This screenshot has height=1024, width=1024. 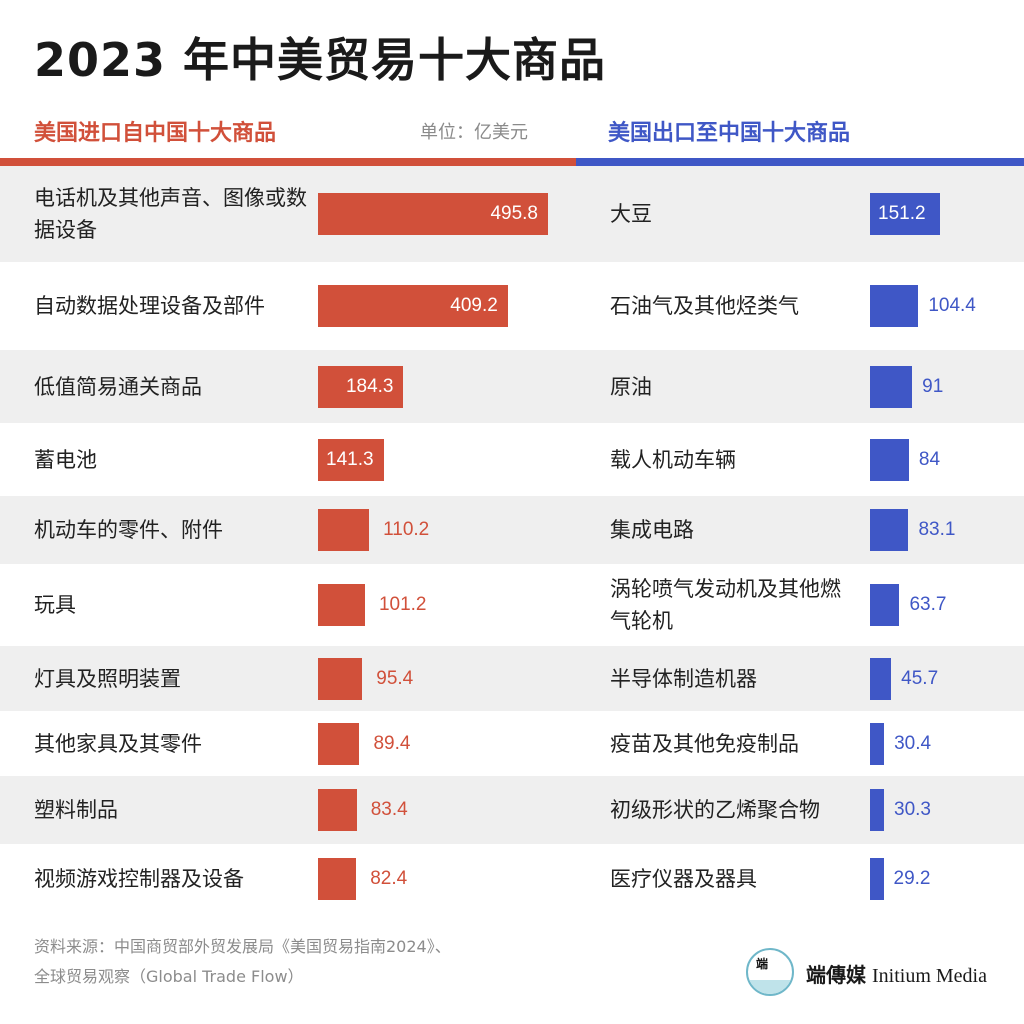 What do you see at coordinates (369, 386) in the screenshot?
I see `import-value-label: 184.3` at bounding box center [369, 386].